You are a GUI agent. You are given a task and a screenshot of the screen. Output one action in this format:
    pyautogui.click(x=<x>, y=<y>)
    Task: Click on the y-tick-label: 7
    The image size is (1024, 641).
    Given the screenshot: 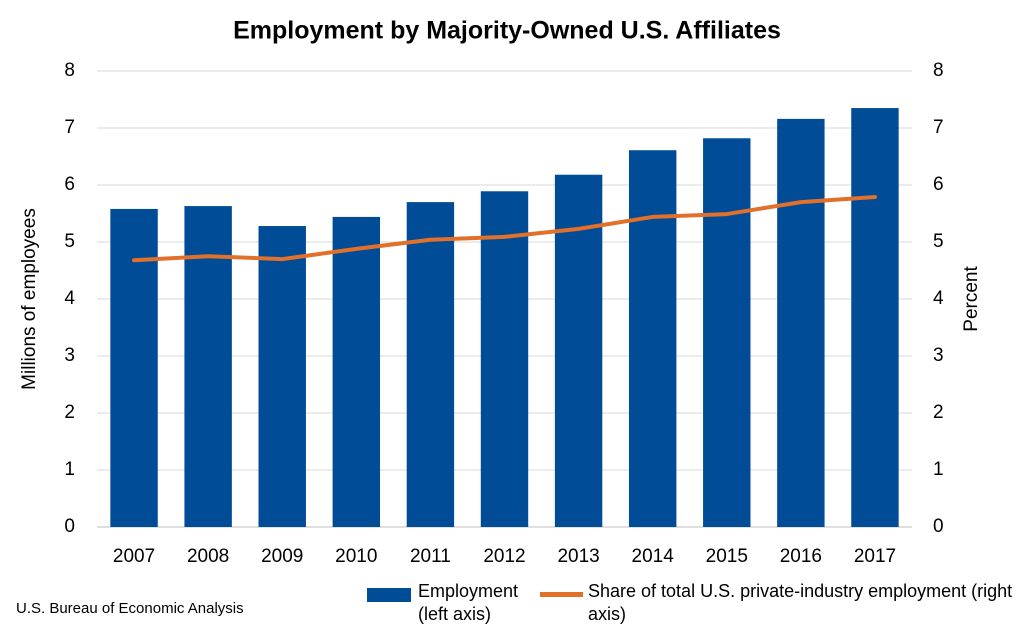 What is the action you would take?
    pyautogui.click(x=69, y=127)
    